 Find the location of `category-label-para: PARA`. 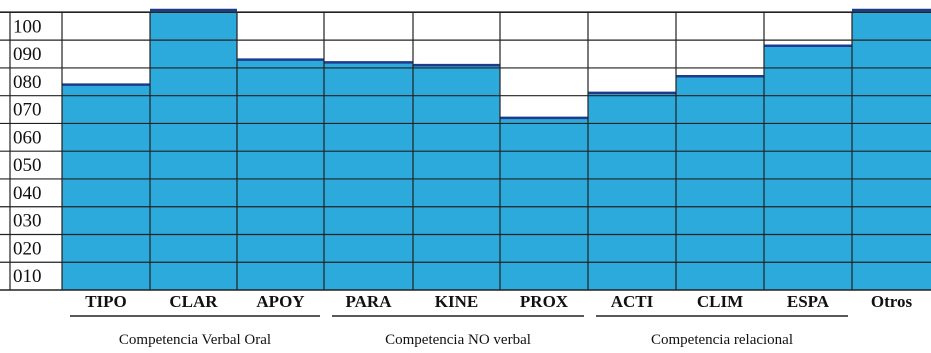

category-label-para: PARA is located at coordinates (369, 301).